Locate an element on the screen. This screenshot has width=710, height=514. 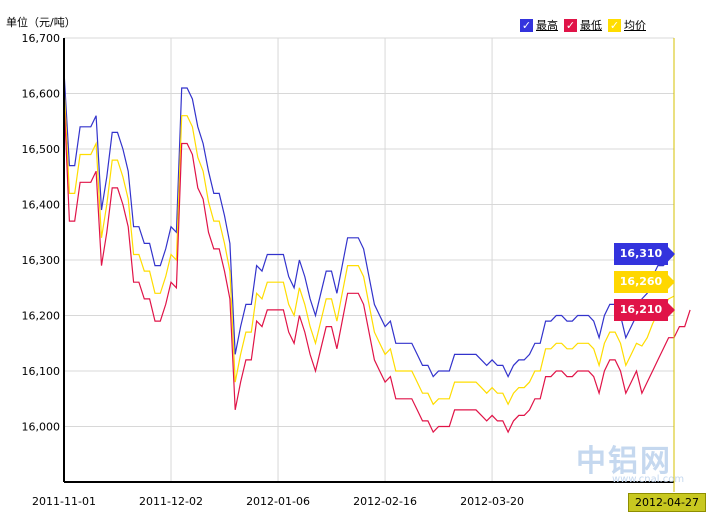
legend-label-high: 最高 is located at coordinates (547, 25).